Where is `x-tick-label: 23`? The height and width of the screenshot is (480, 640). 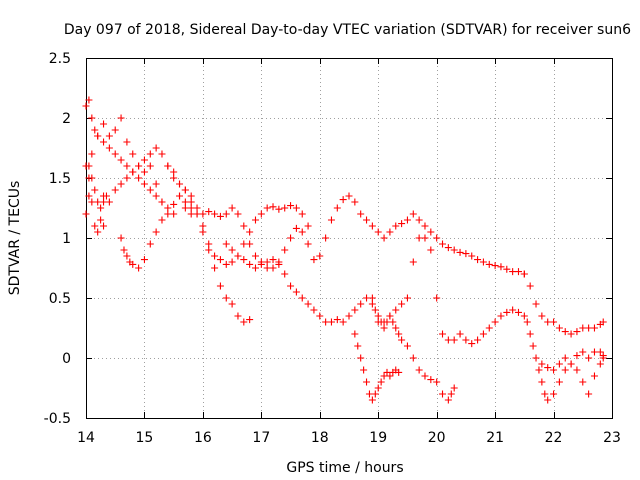
x-tick-label: 23 is located at coordinates (612, 438).